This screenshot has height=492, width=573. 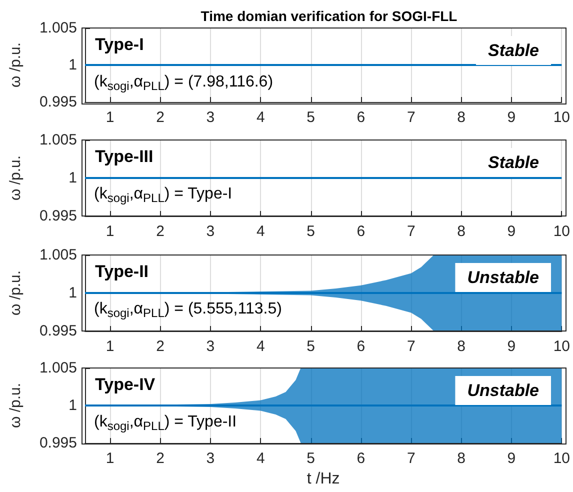 I want to click on annotation: Type-II, so click(x=122, y=271).